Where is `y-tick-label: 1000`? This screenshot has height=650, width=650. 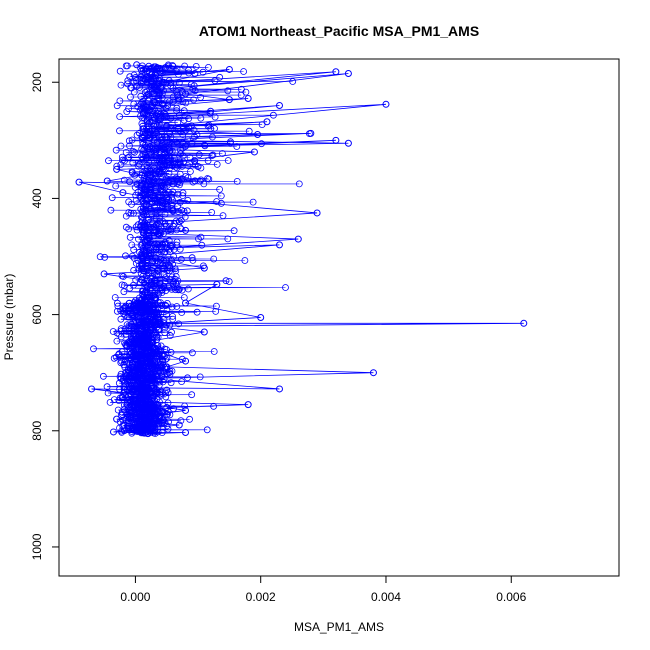
y-tick-label: 1000 is located at coordinates (37, 546).